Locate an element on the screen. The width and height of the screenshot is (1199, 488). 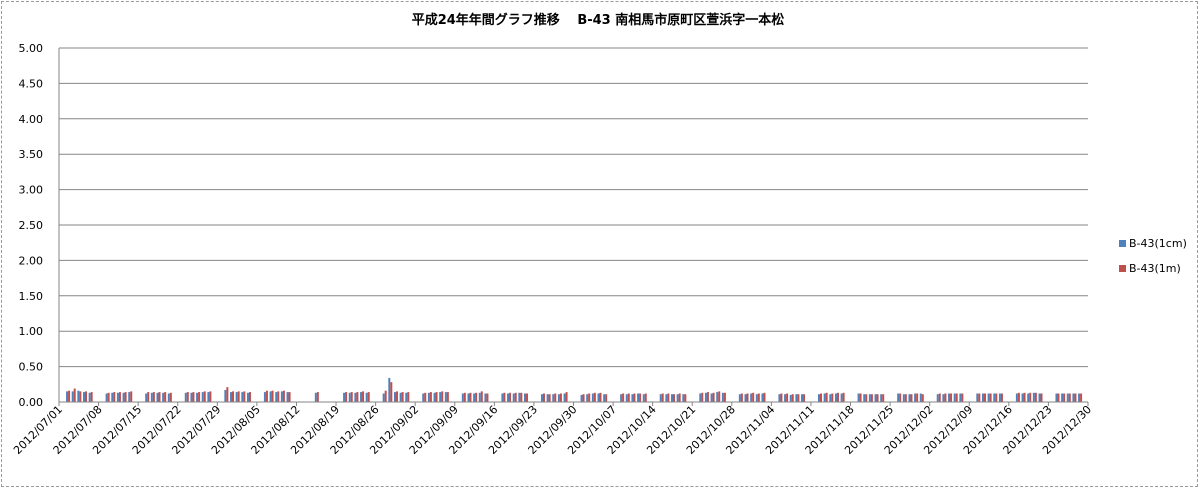
y-tick-label: 4.50 is located at coordinates (31, 83).